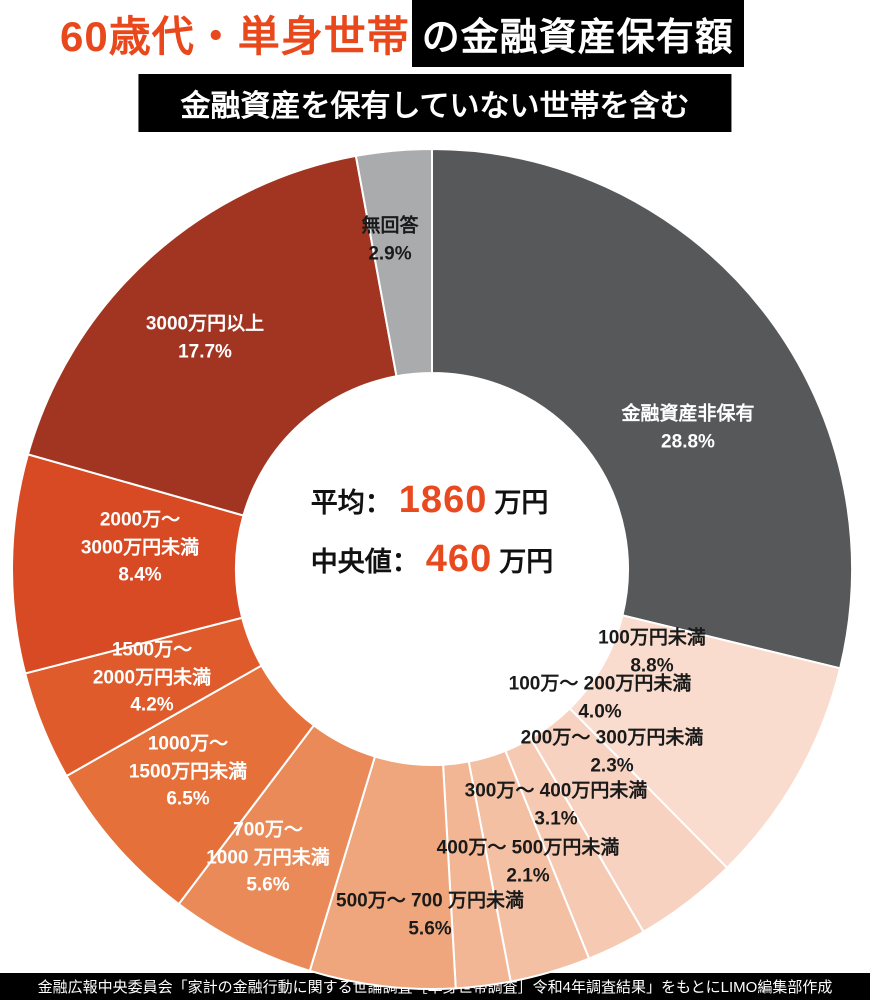 This screenshot has height=1000, width=870. I want to click on average-label: 平均：, so click(351, 503).